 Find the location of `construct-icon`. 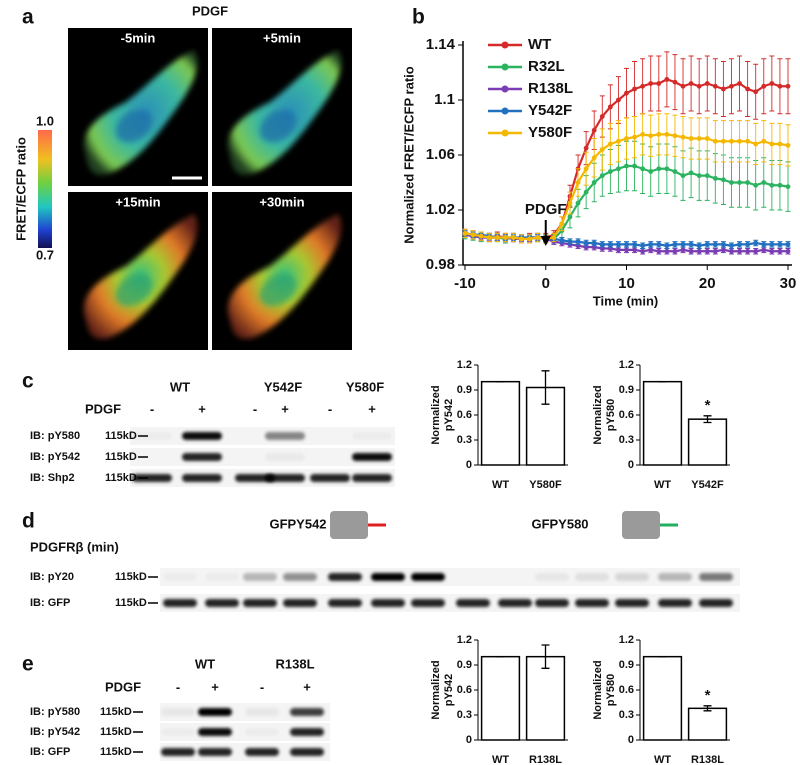

construct-icon is located at coordinates (641, 525).